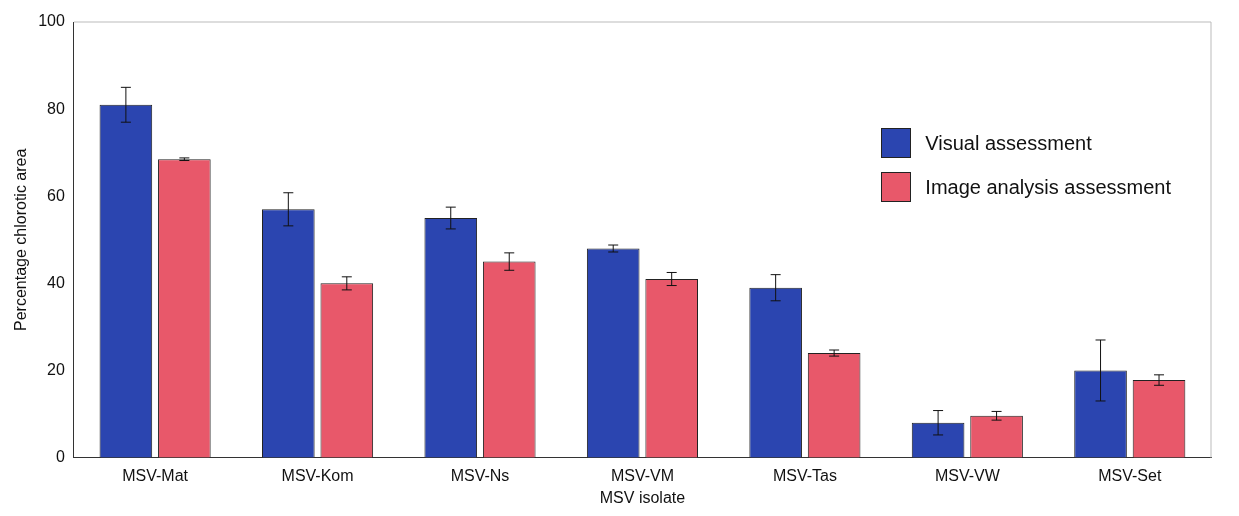  I want to click on x-tick-label: MSV-VM, so click(642, 475).